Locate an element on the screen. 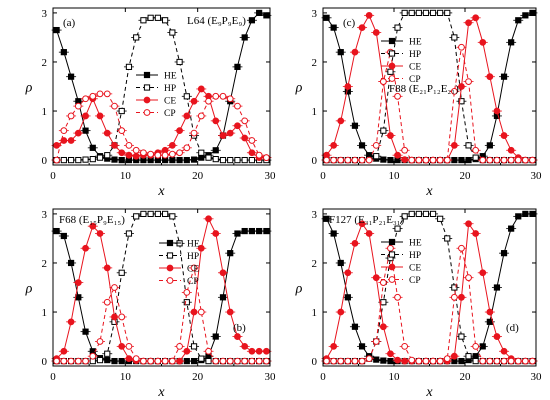  y-tick-label: 1 is located at coordinates (315, 313).